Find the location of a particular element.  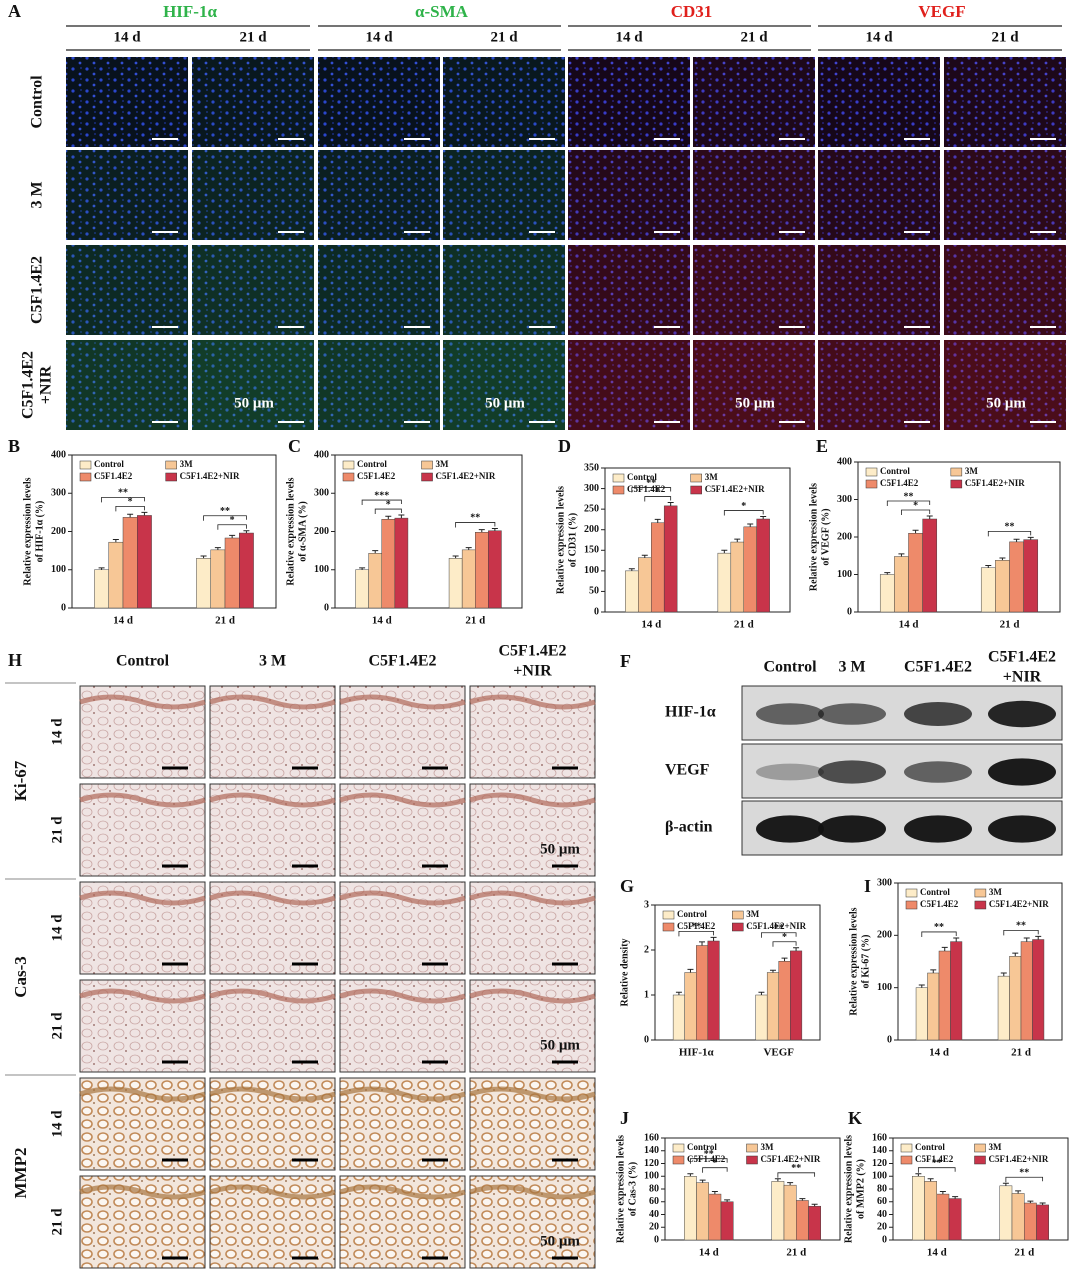

legend-label: C5F1.4E2 is located at coordinates (696, 926).